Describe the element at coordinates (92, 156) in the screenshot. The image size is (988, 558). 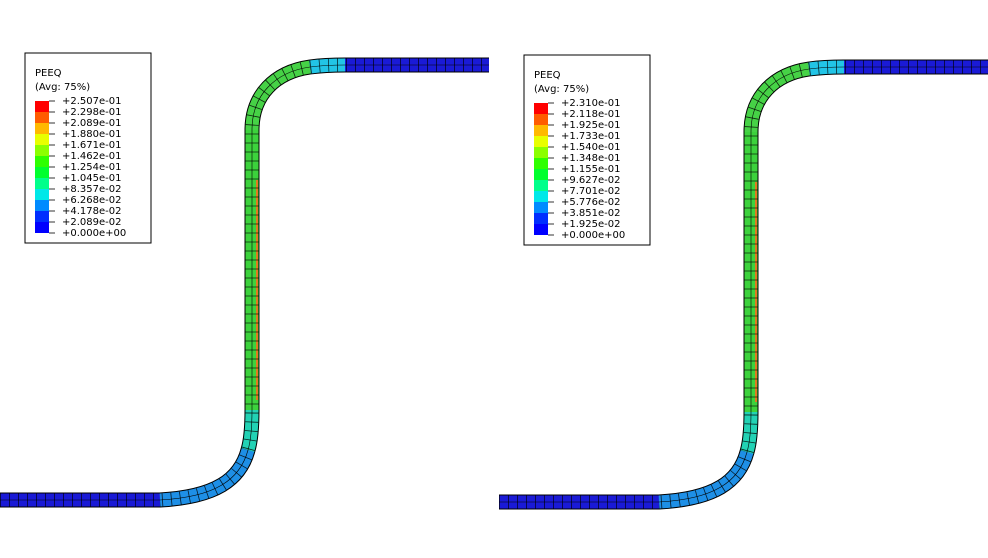
I see `legend-label: +1.462e-01` at that location.